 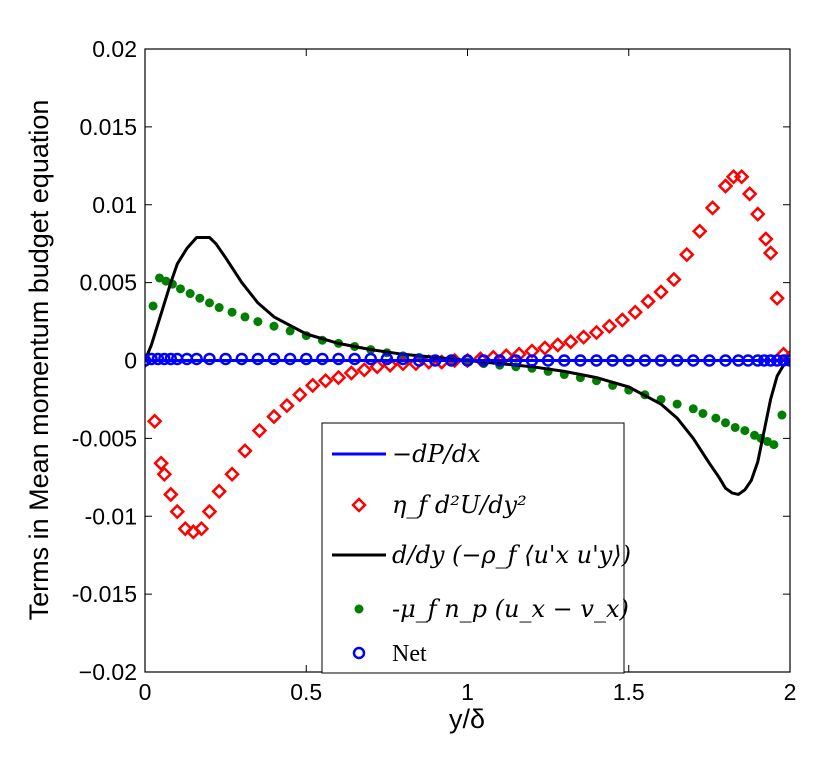 I want to click on legend-label-drag: -μ_f n_p (u_x − v_x), so click(x=510, y=609).